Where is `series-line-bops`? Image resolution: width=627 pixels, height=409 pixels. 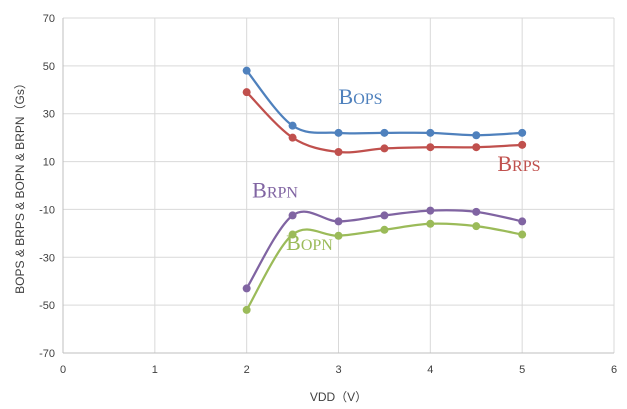 series-line-bops is located at coordinates (384, 103).